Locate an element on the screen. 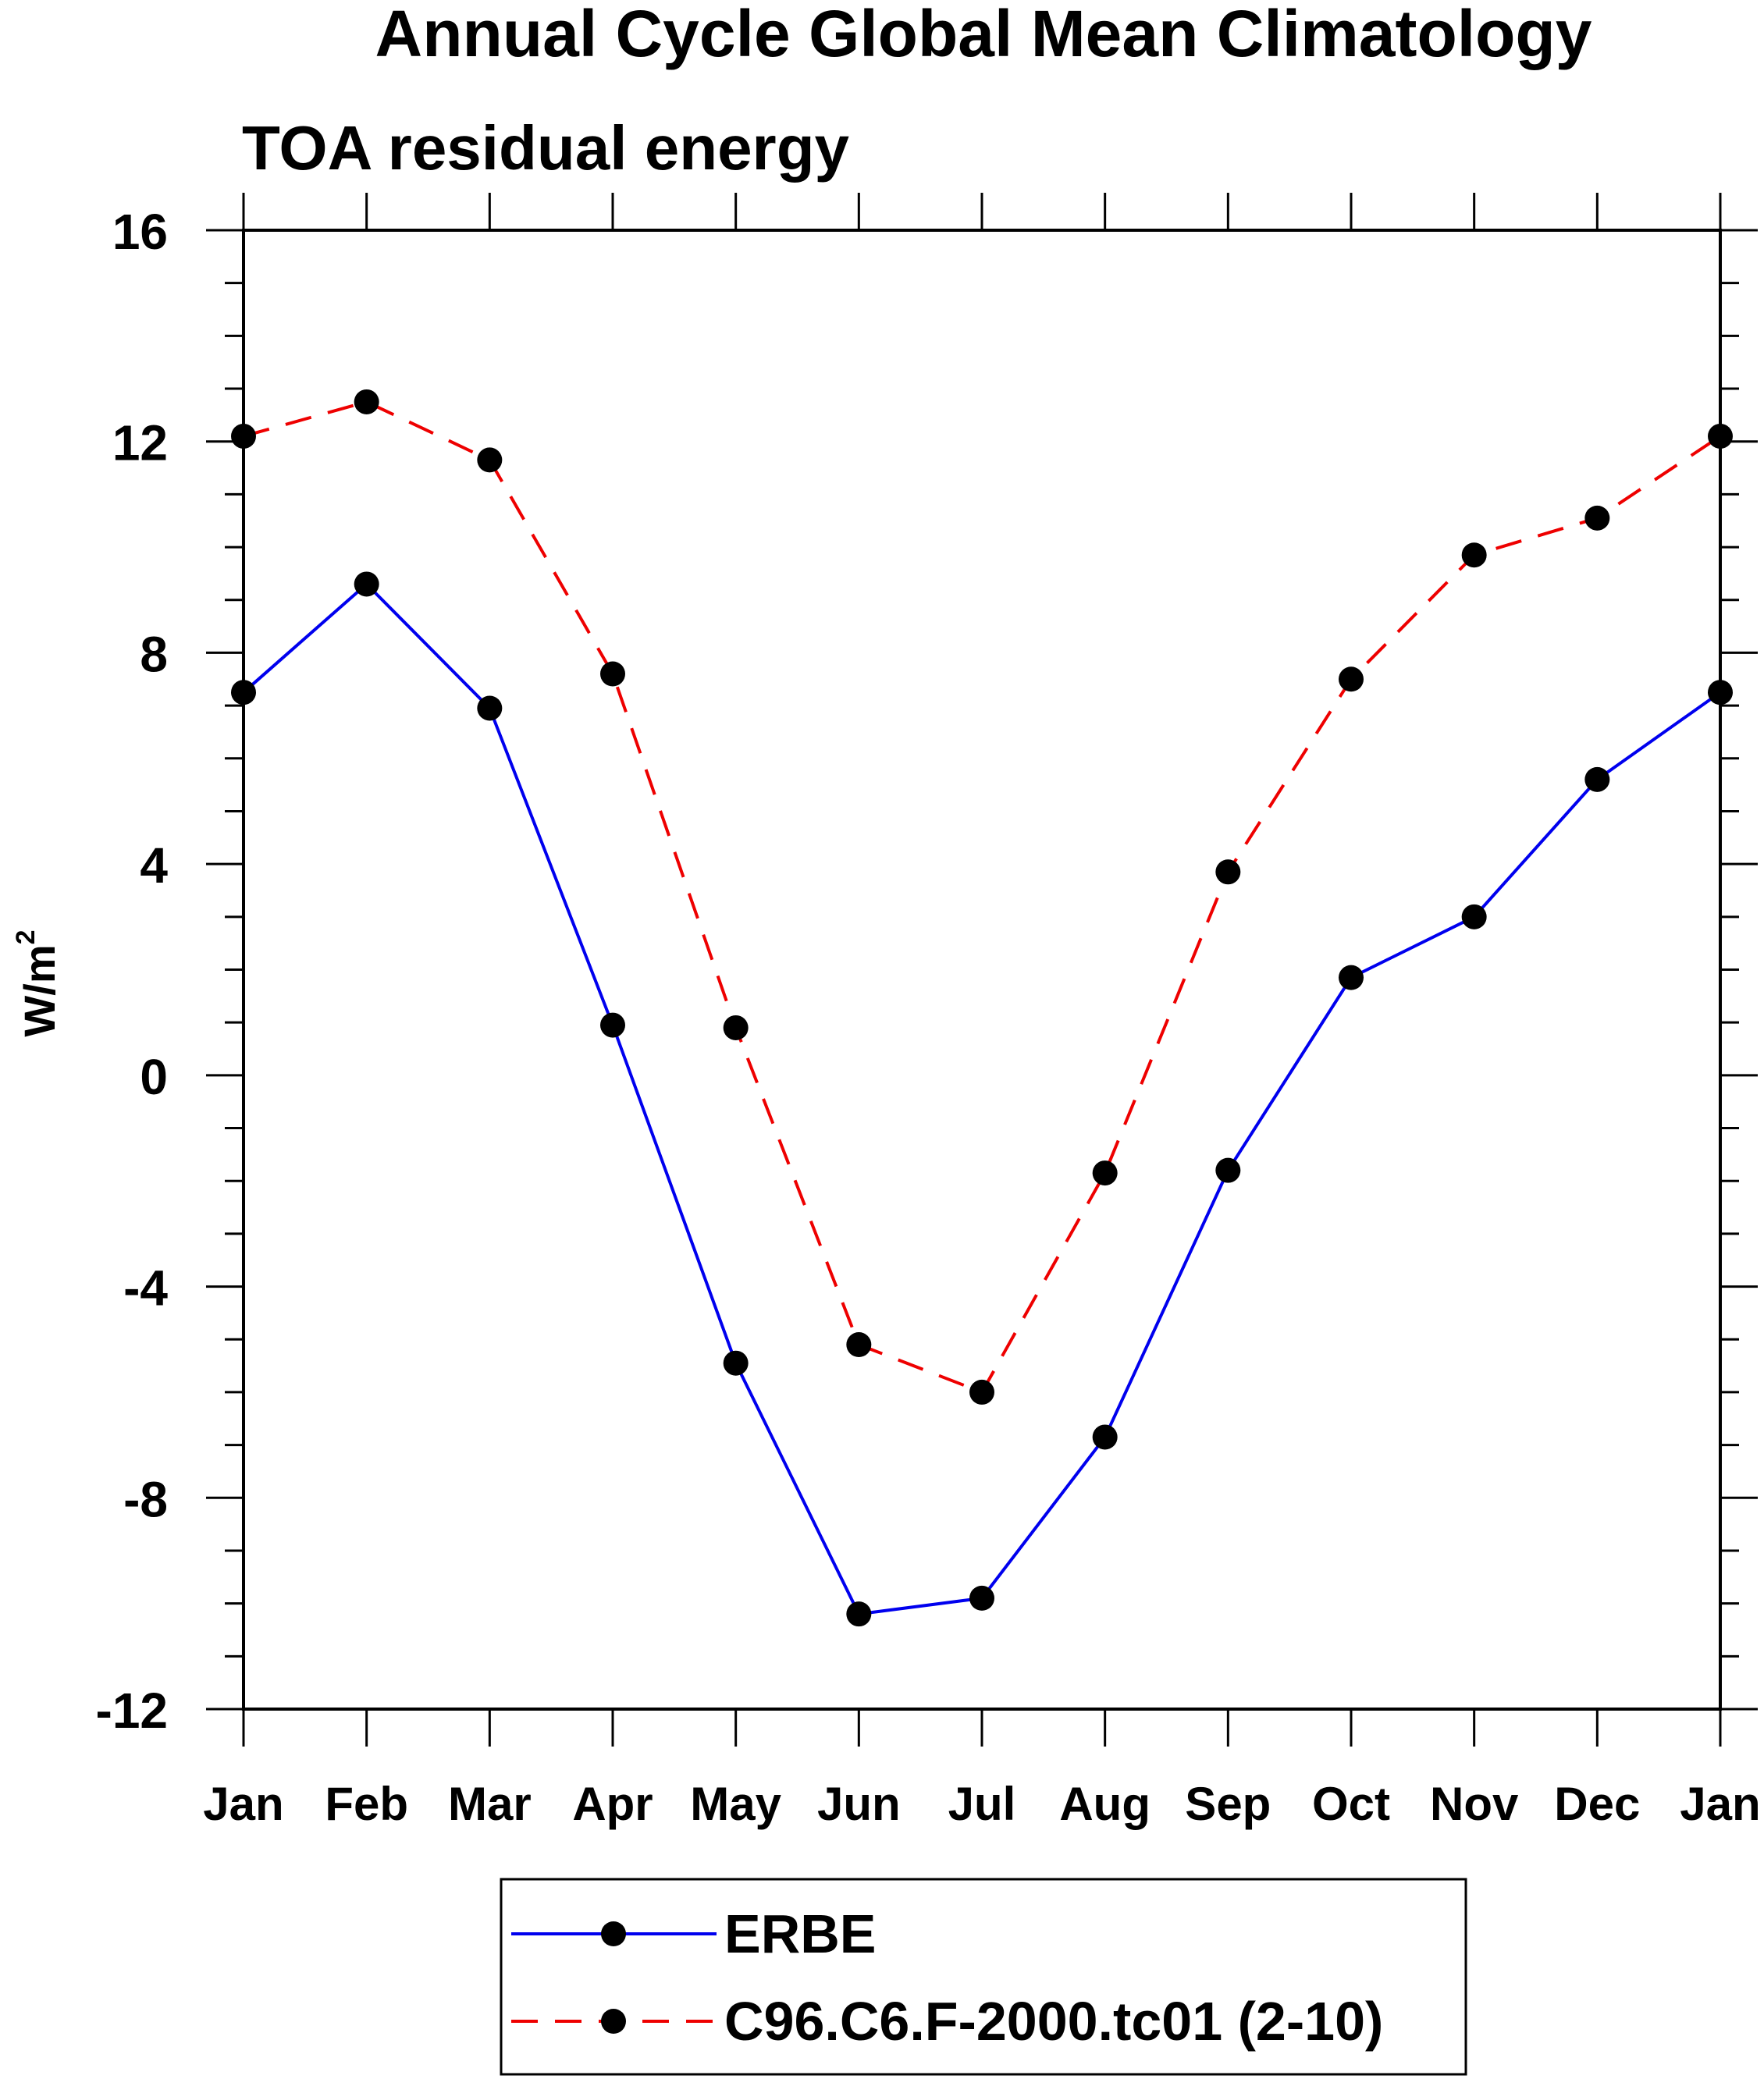  legend-box is located at coordinates (983, 1977).